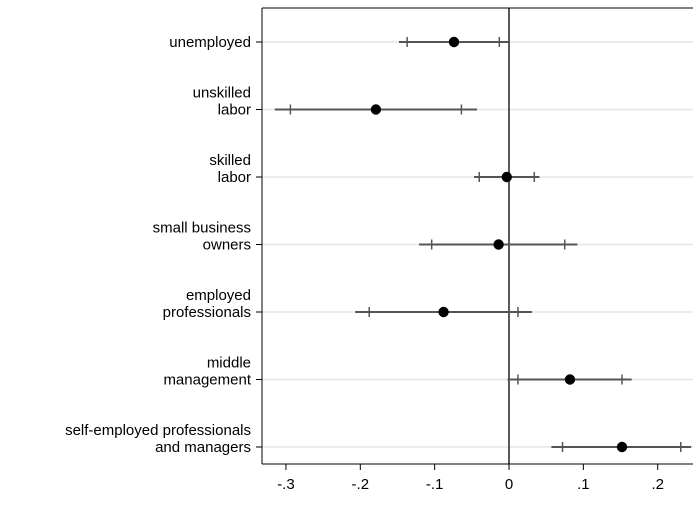  Describe the element at coordinates (227, 245) in the screenshot. I see `category-label-line-3-1: owners` at that location.